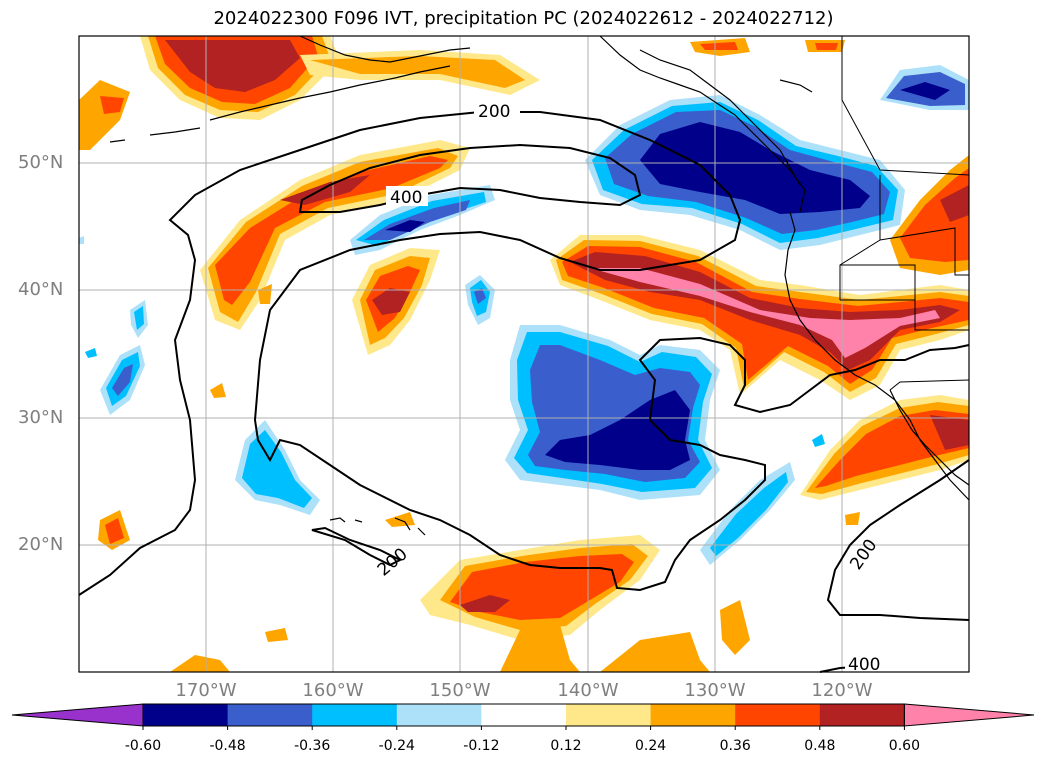 The image size is (1047, 765). Describe the element at coordinates (494, 112) in the screenshot. I see `contour-label: 200` at that location.